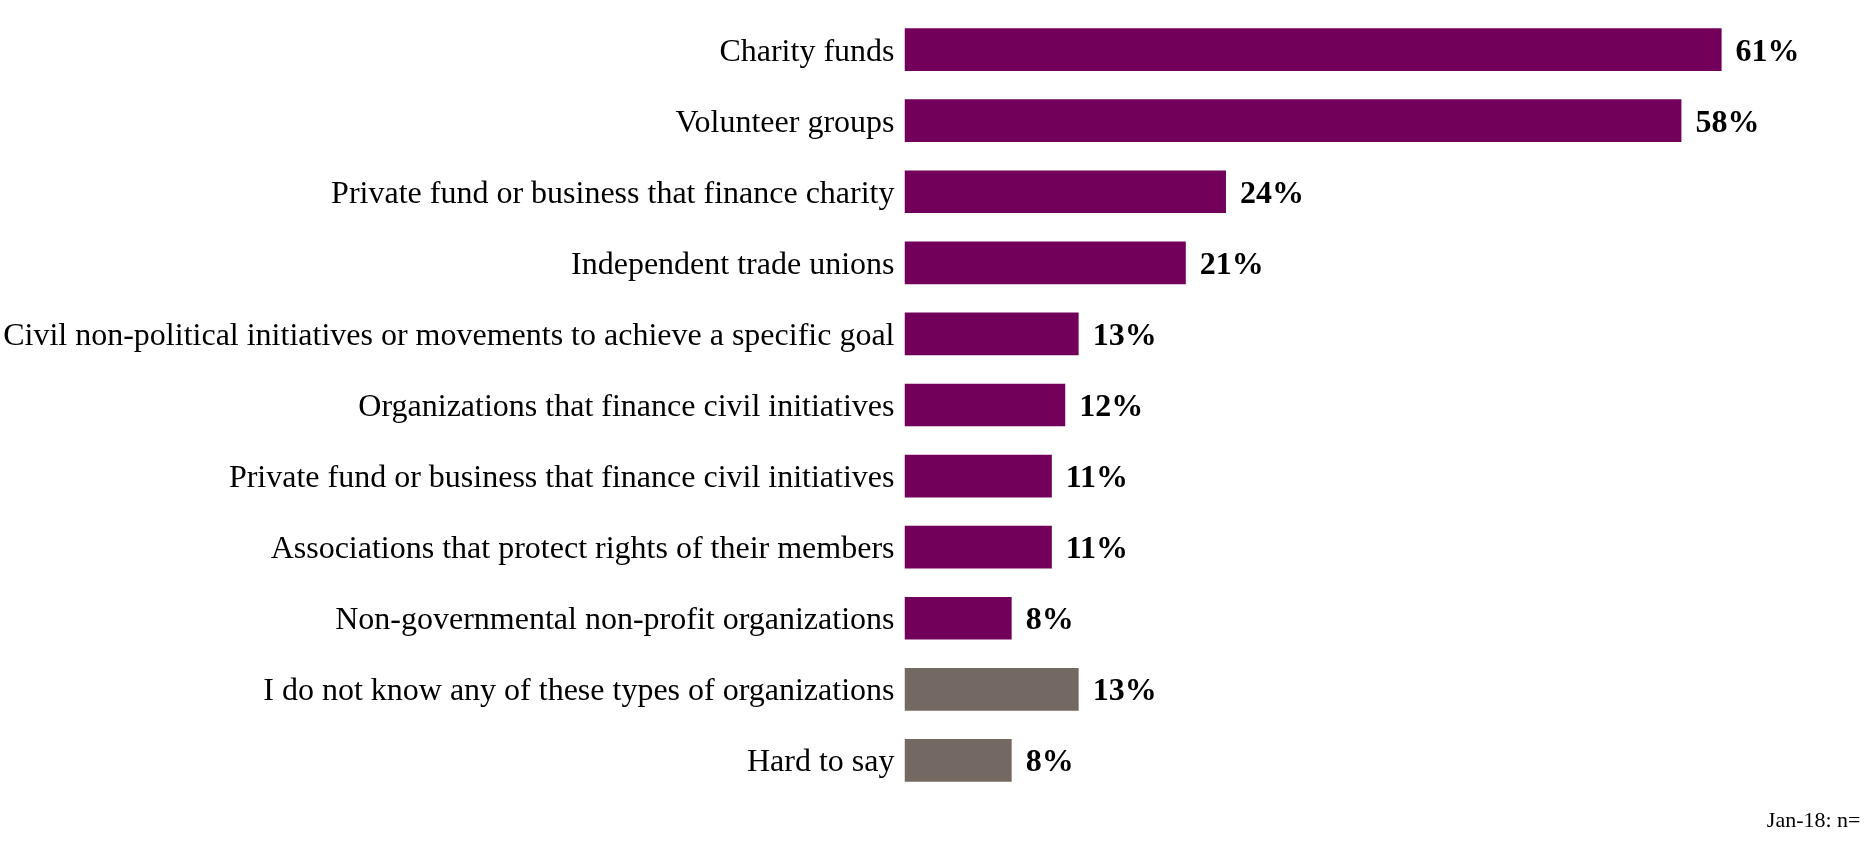 The width and height of the screenshot is (1875, 841). I want to click on y-tick-label: I do not know any of these types of organizations, so click(579, 689).